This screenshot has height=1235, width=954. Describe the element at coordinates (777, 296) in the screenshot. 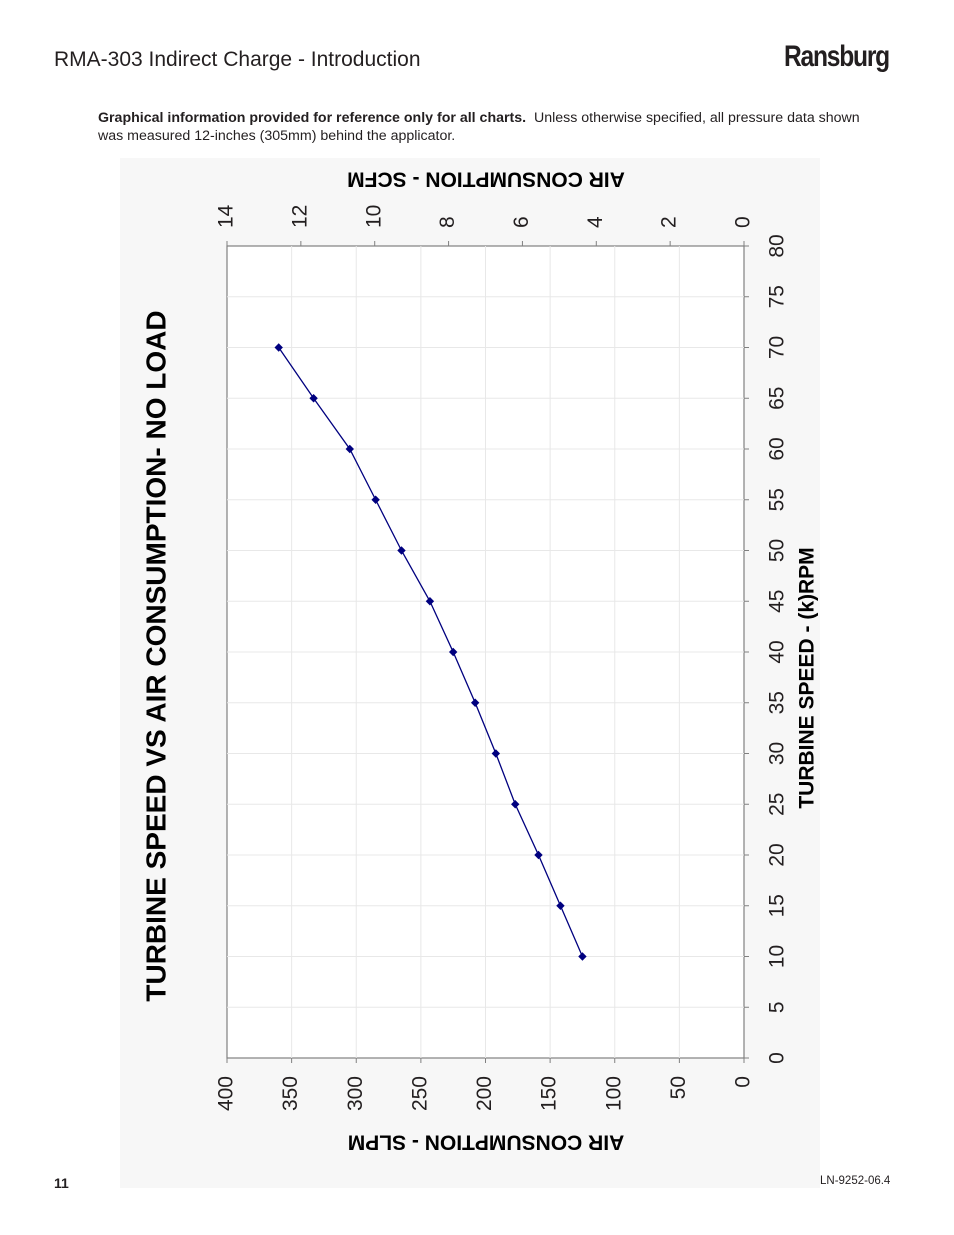

I see `x-tick-label: 75` at that location.